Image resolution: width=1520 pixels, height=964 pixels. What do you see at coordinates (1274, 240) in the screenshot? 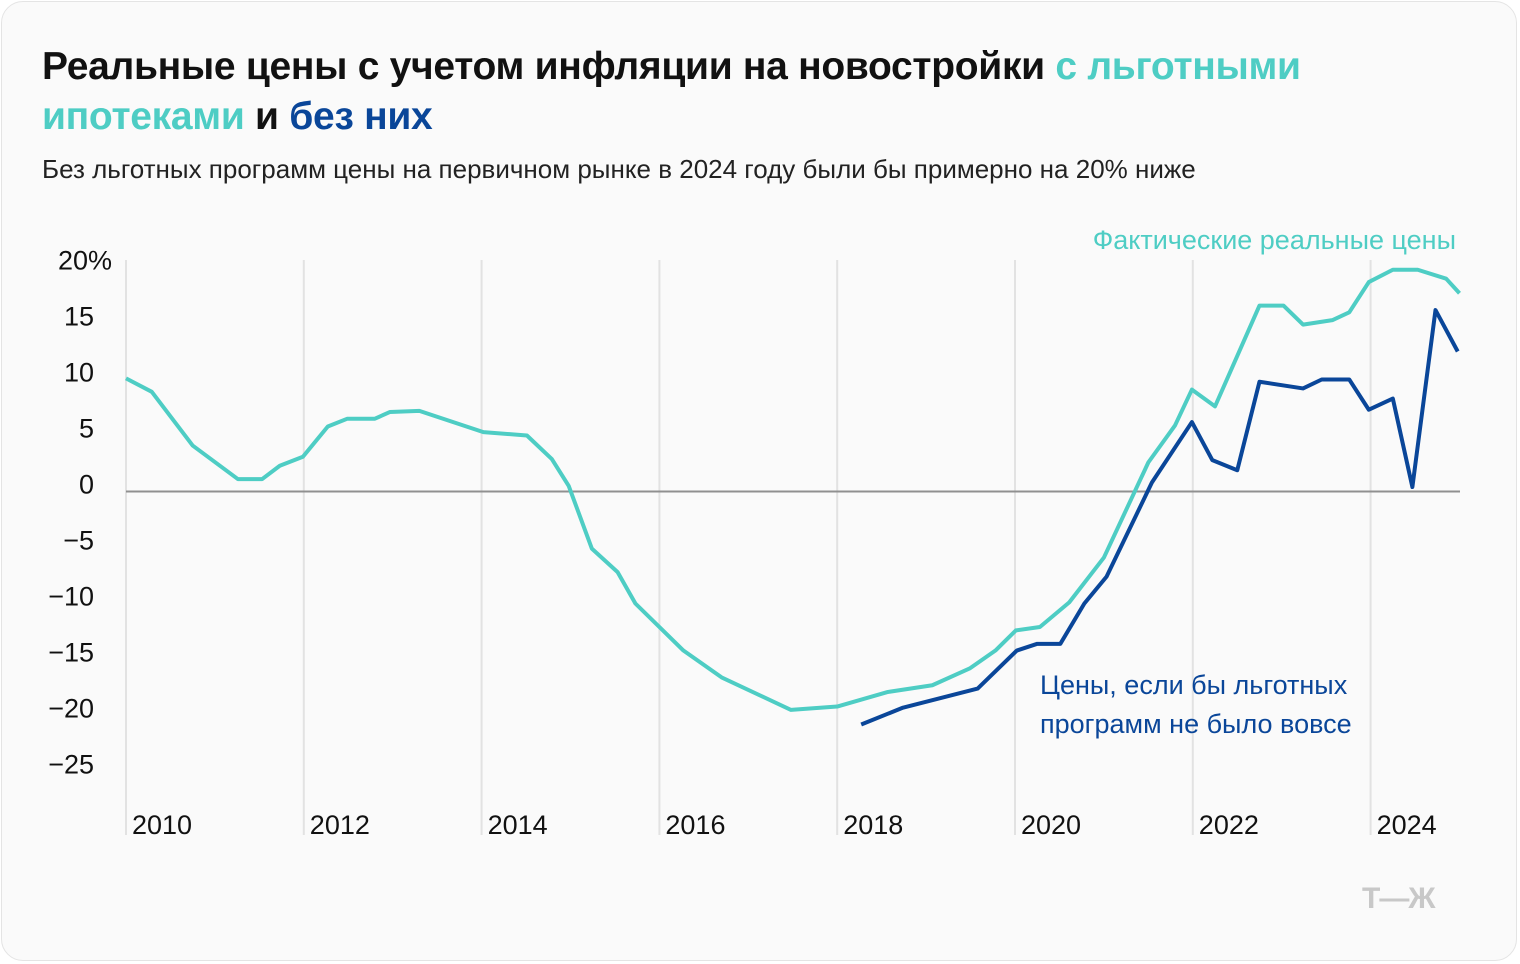
I see `legend-label-actual: Фактические реальные цены` at bounding box center [1274, 240].